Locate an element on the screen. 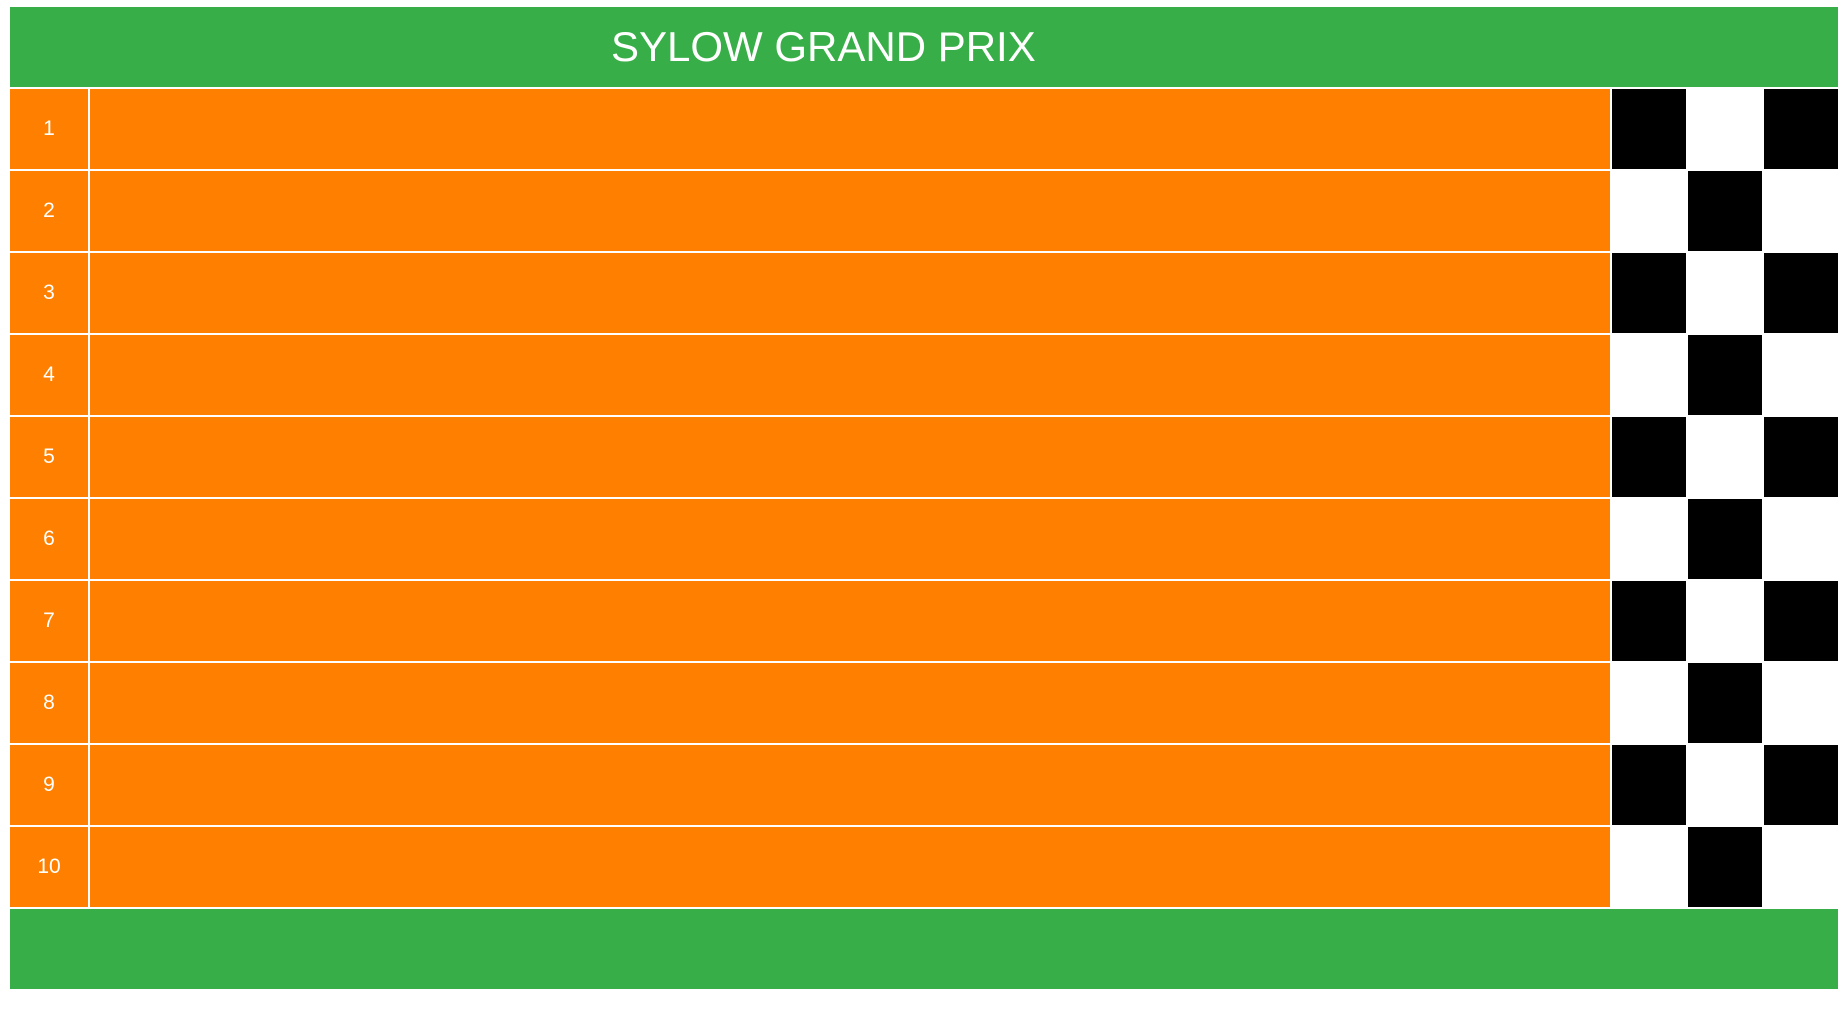 This screenshot has width=1848, height=1016. lane-row: 3 is located at coordinates (924, 293).